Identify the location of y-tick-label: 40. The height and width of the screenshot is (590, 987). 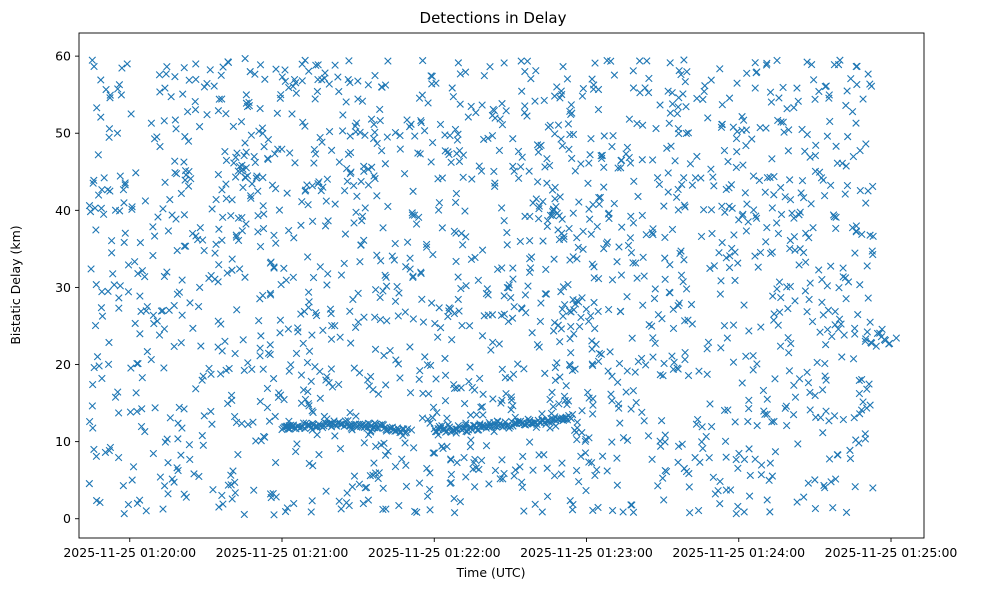
(63, 210).